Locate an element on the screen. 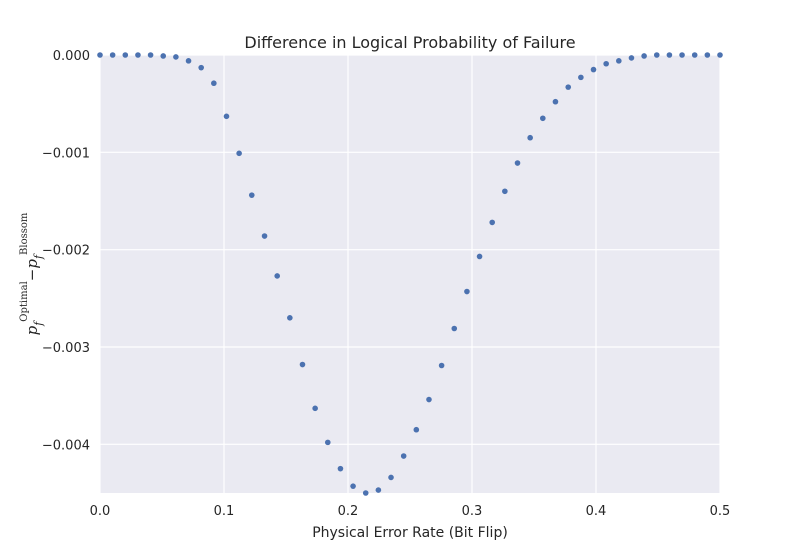  x-tick-label: 0.3 is located at coordinates (472, 511).